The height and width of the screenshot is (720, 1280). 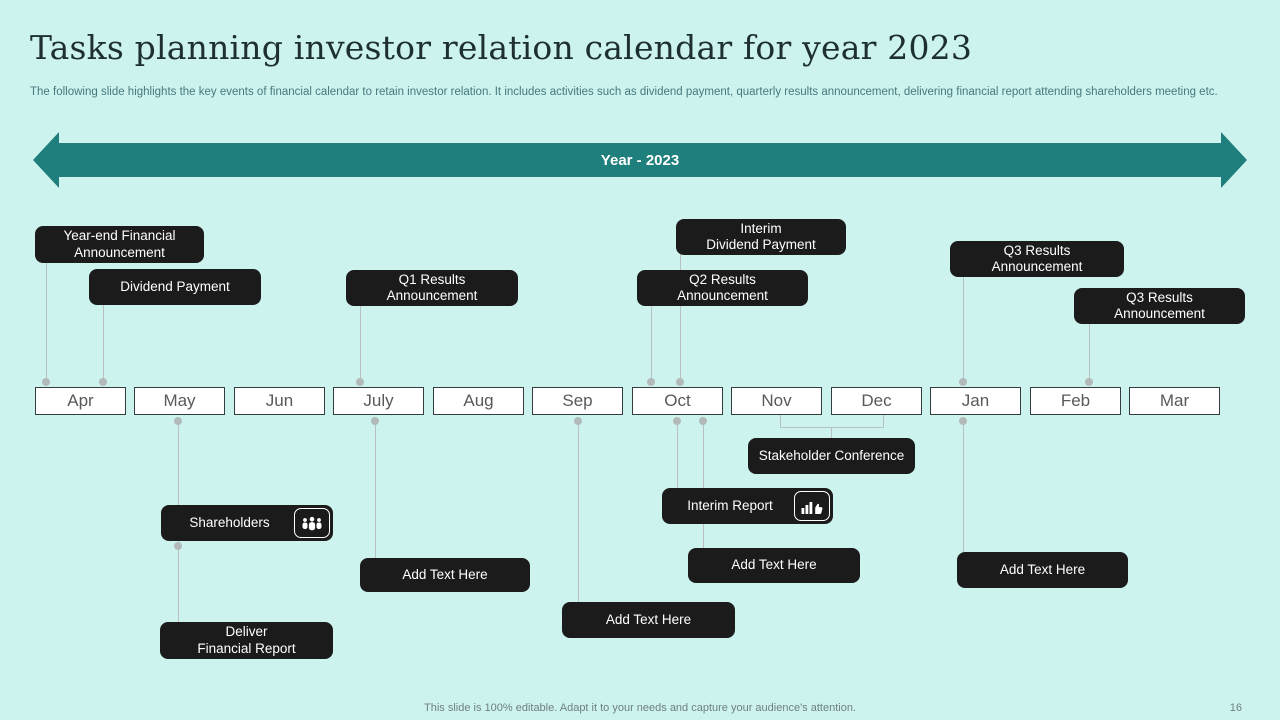 I want to click on month-box-jun: Jun, so click(x=279, y=401).